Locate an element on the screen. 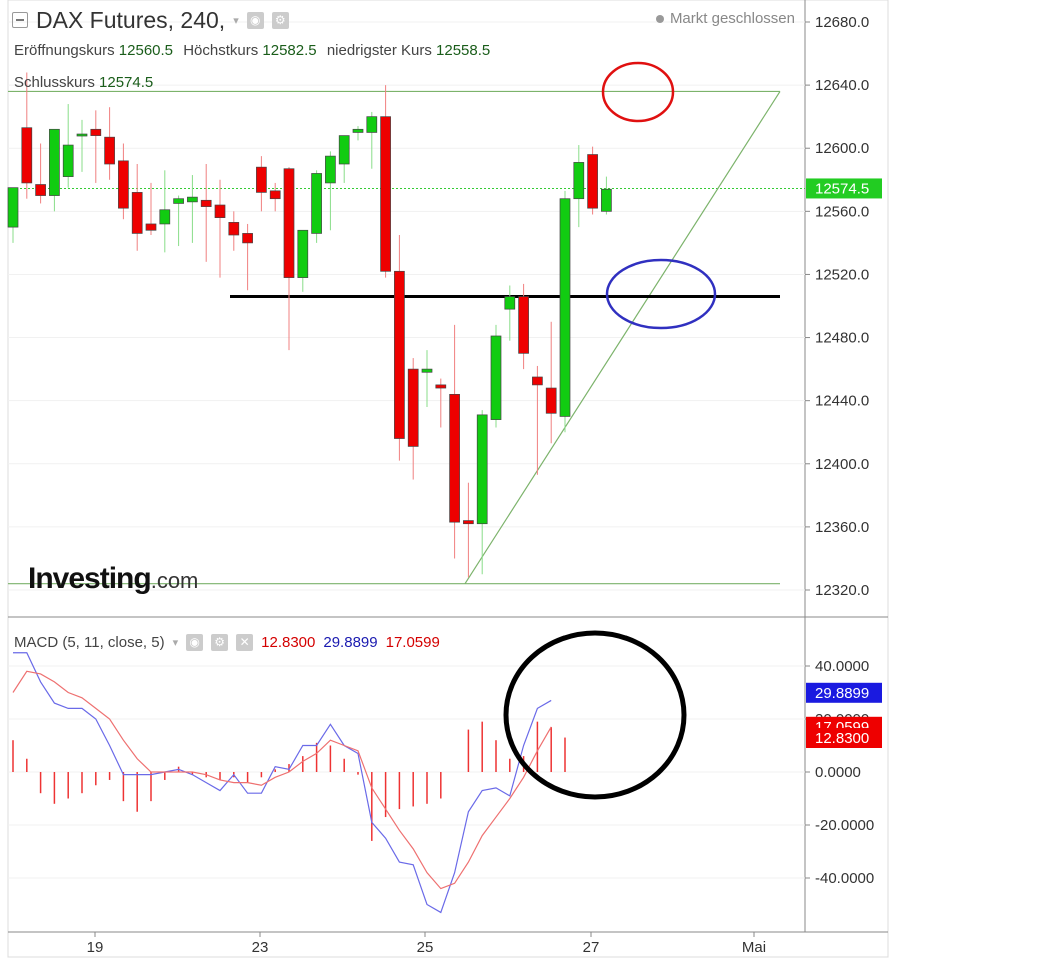  high-label: Höchstkurs is located at coordinates (221, 50).